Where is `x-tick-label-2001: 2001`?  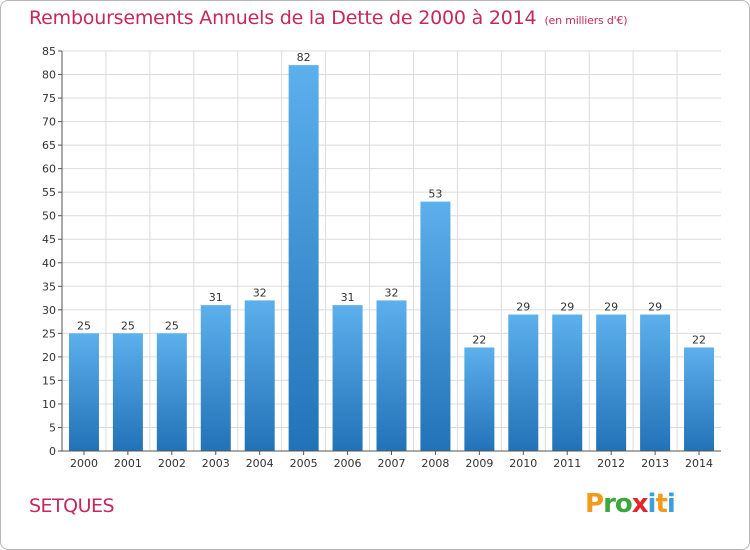 x-tick-label-2001: 2001 is located at coordinates (128, 463).